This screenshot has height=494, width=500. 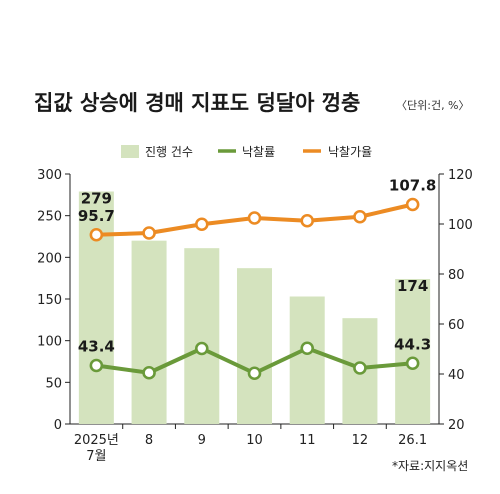 I want to click on x-tick-label-6: 26.1, so click(x=412, y=440).